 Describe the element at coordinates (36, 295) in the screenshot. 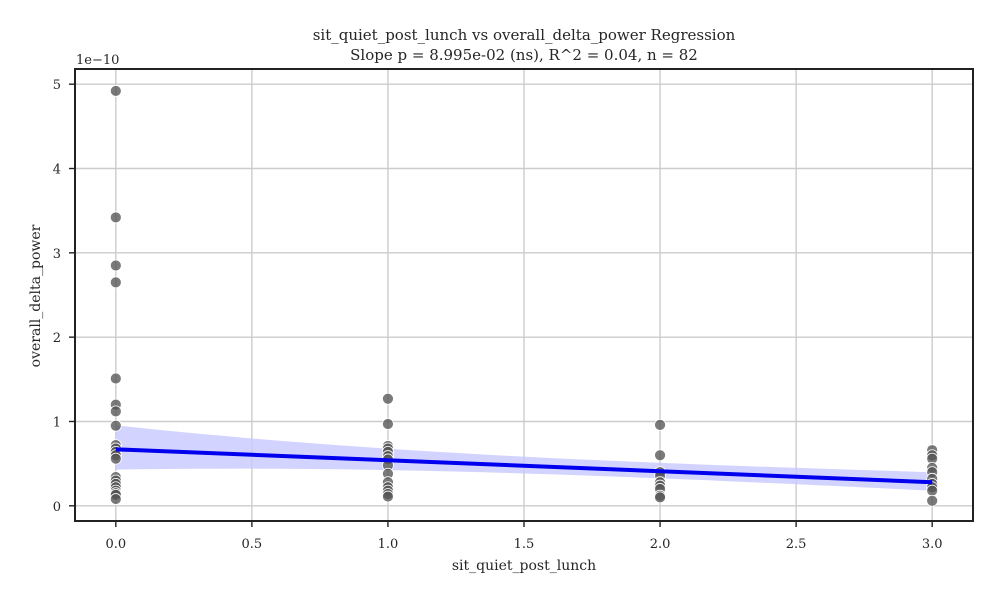

I see `y-axis-label: overall_delta_power` at that location.